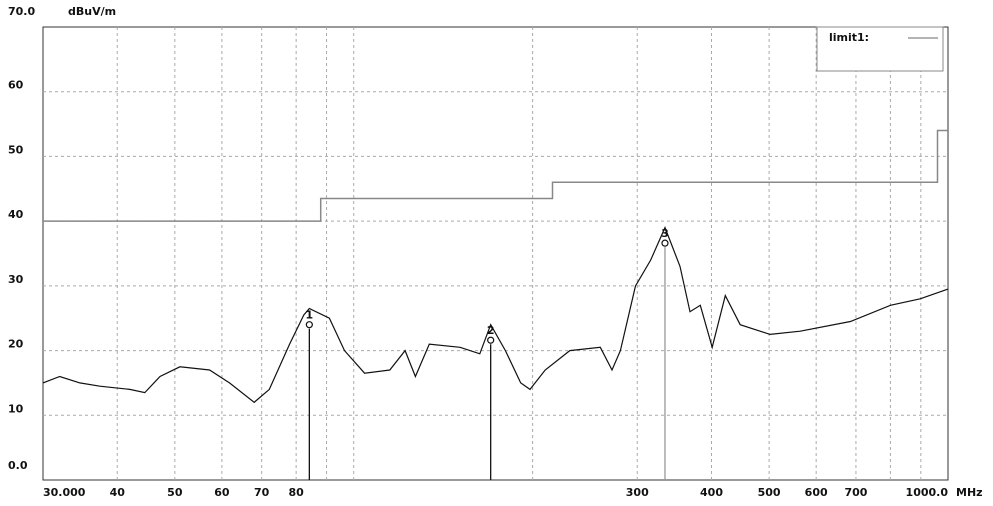 This screenshot has height=506, width=993. Describe the element at coordinates (118, 492) in the screenshot. I see `x-tick-label: 40` at that location.